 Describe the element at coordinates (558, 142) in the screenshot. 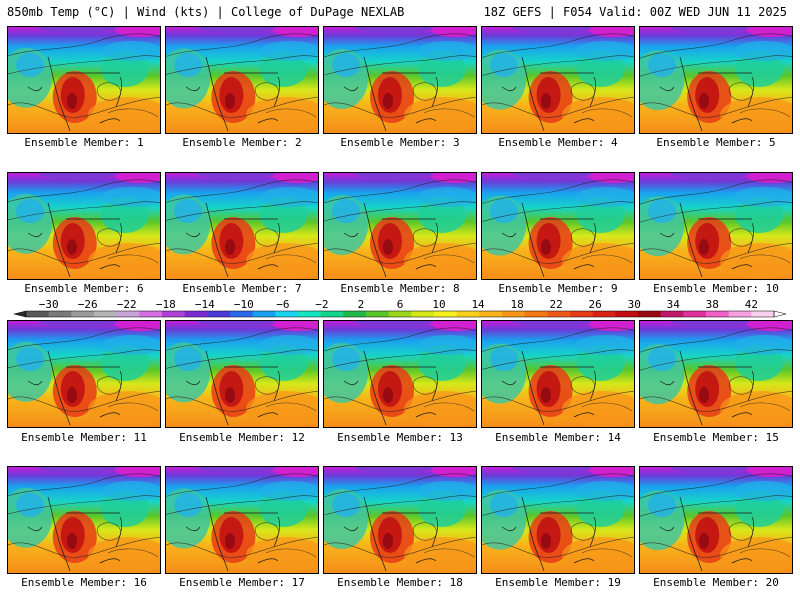

I see `member-caption: Ensemble Member: 4` at that location.